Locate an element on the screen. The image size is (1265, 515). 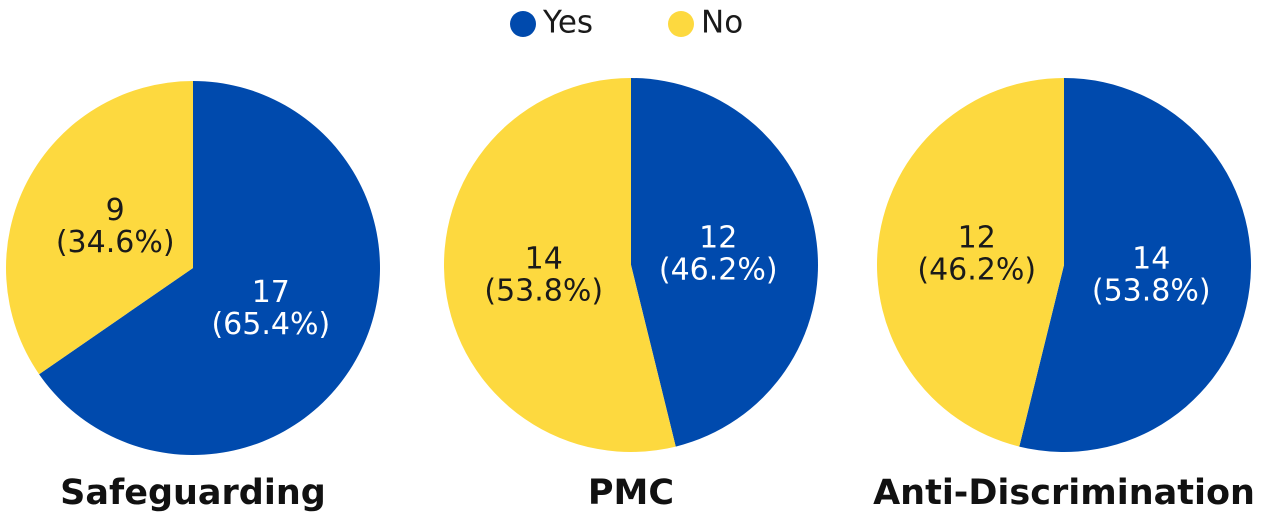
data-label: 17 (65.4%) is located at coordinates (270, 307).